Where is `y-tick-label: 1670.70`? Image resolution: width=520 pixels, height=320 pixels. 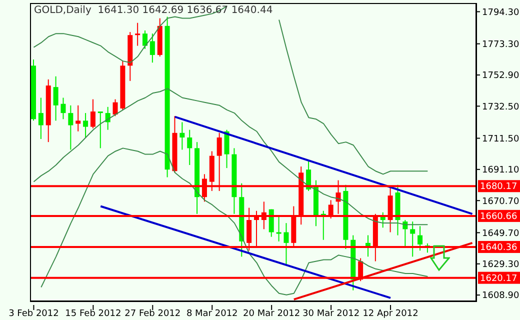
y-tick-label: 1670.70 is located at coordinates (501, 201).